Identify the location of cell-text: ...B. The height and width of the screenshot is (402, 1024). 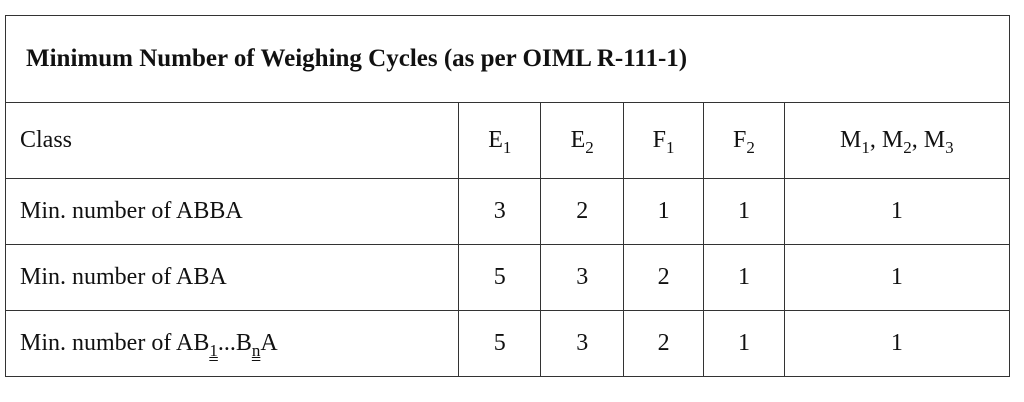
(234, 343).